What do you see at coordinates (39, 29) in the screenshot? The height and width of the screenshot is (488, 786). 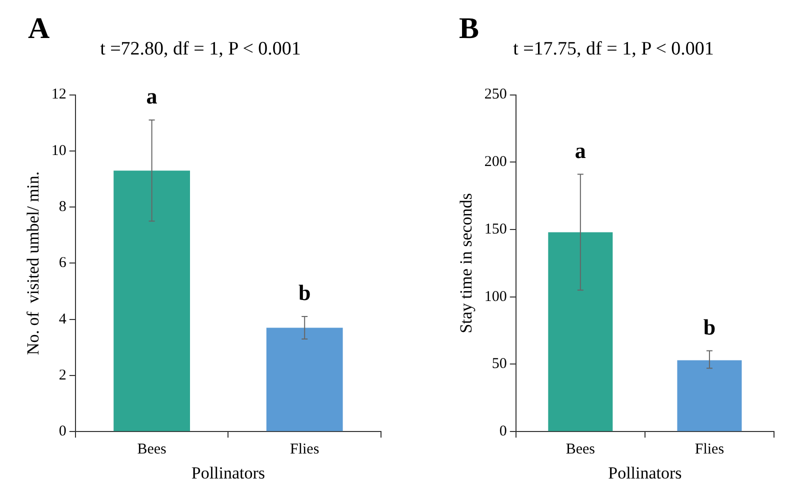 I see `text: A` at bounding box center [39, 29].